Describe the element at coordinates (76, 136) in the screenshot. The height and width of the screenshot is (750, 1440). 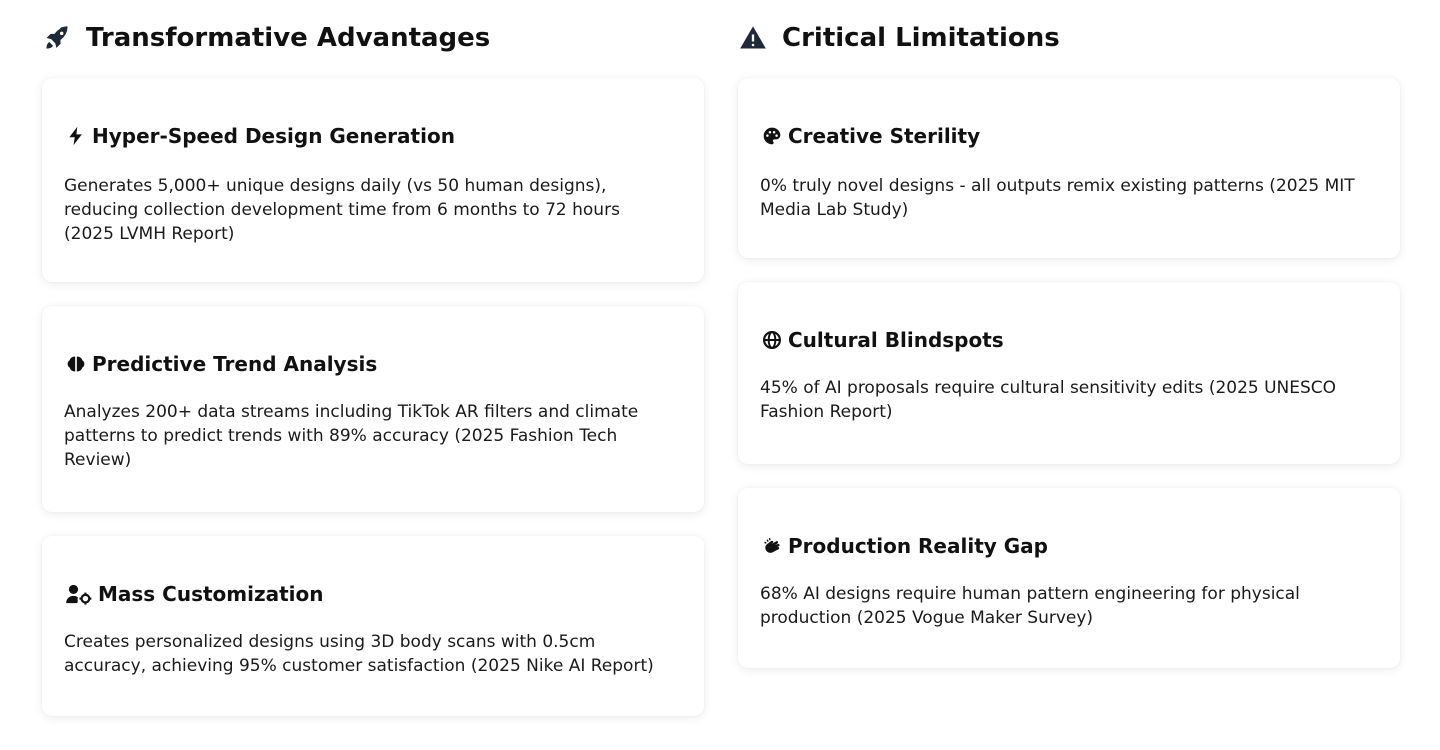
I see `bolt-icon` at that location.